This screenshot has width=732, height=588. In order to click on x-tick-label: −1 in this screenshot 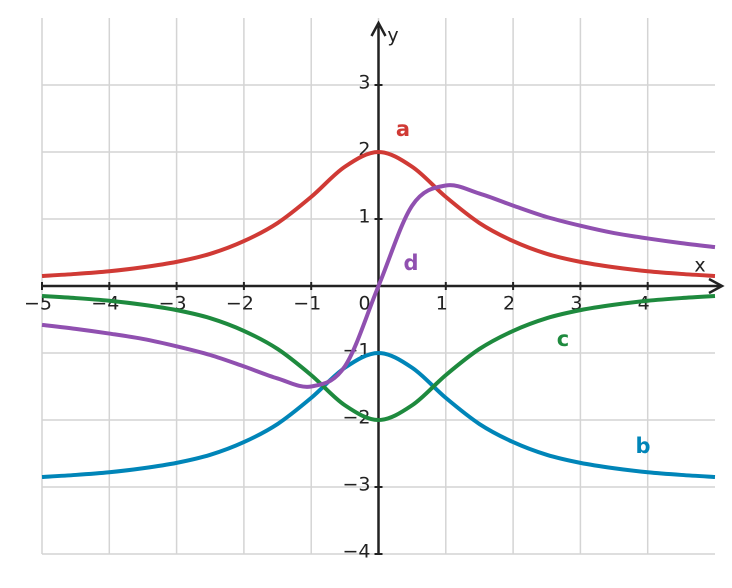, I will do `click(307, 304)`.